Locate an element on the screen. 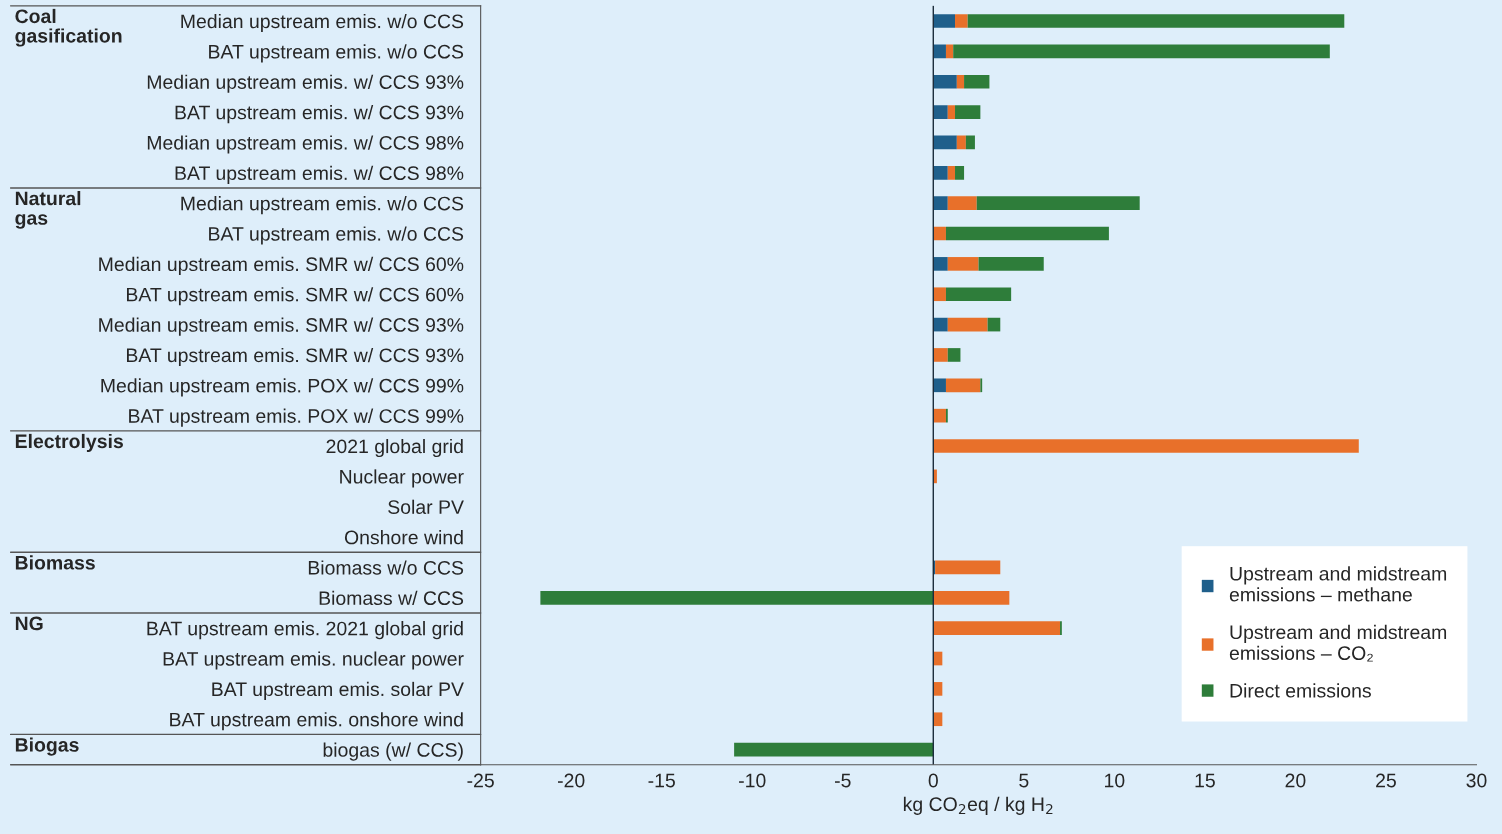  y-tick-label: BAT upstream emis. 2021 global grid is located at coordinates (305, 630).